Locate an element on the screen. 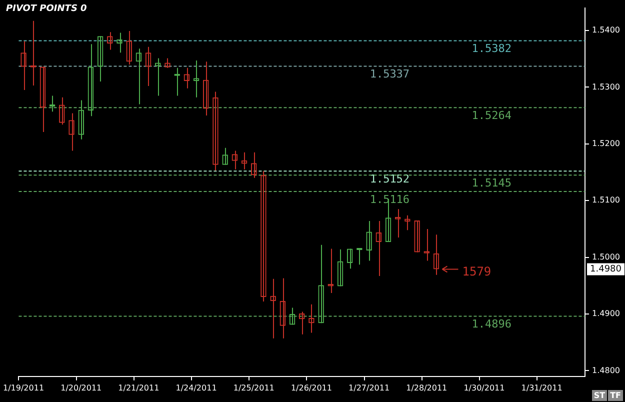 The height and width of the screenshot is (402, 625). y-tick-label: 1.5100 is located at coordinates (606, 200).